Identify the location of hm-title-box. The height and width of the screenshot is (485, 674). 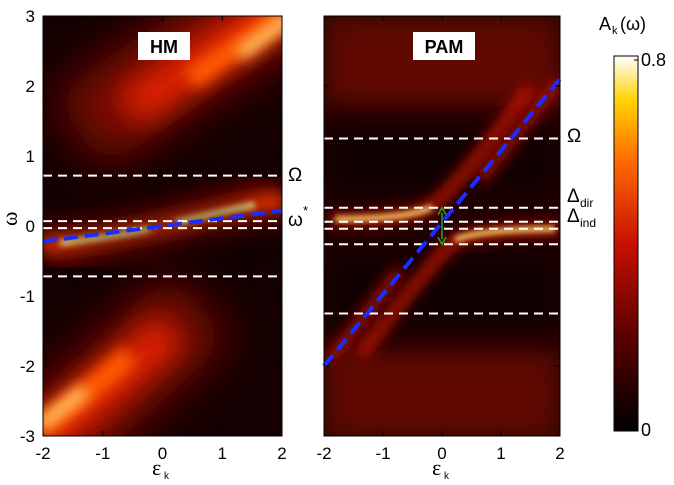
(164, 46).